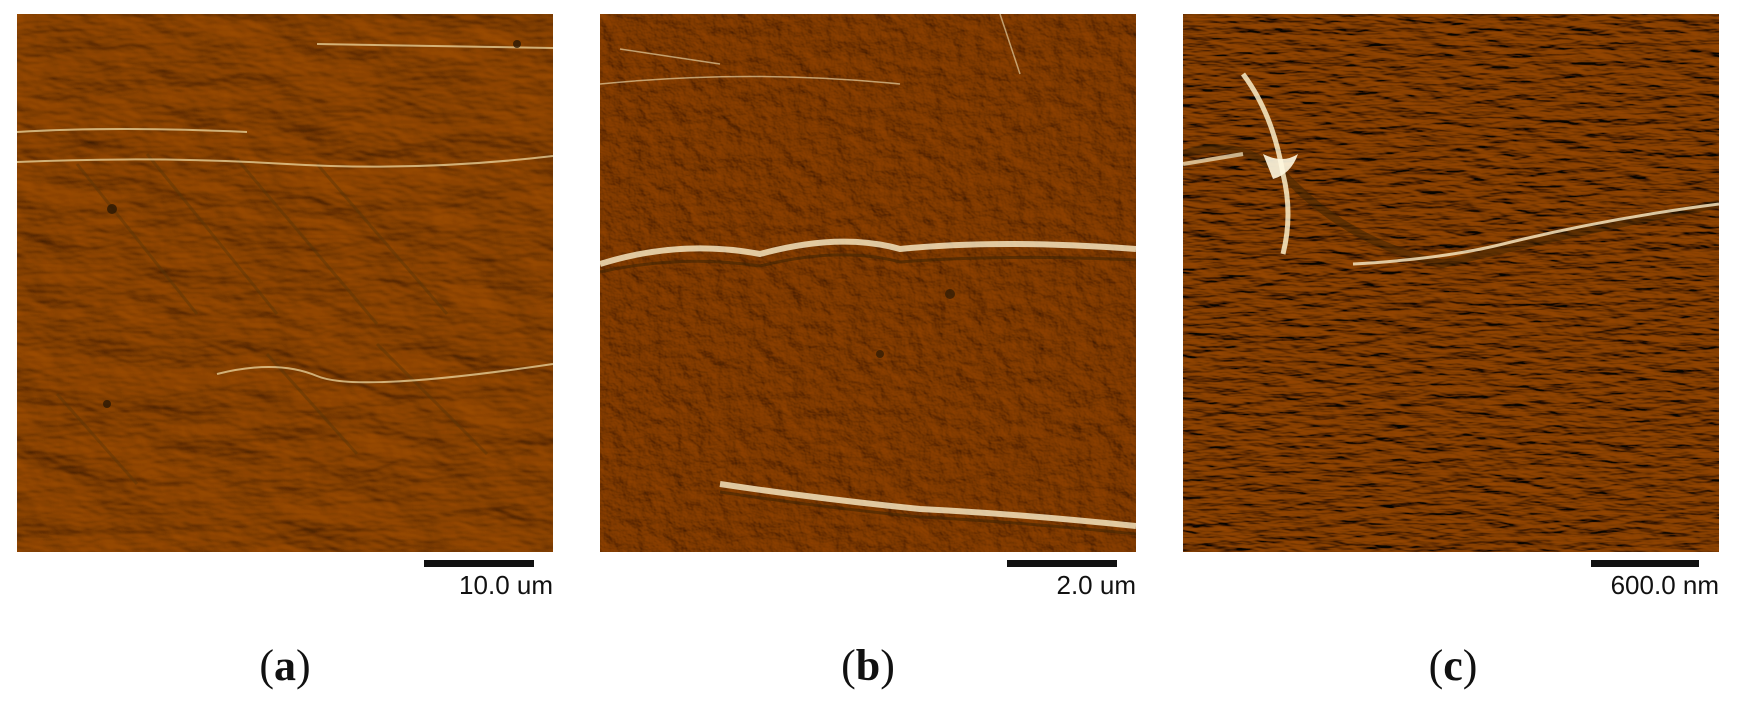  What do you see at coordinates (868, 665) in the screenshot?
I see `panel-caption-b: (b)` at bounding box center [868, 665].